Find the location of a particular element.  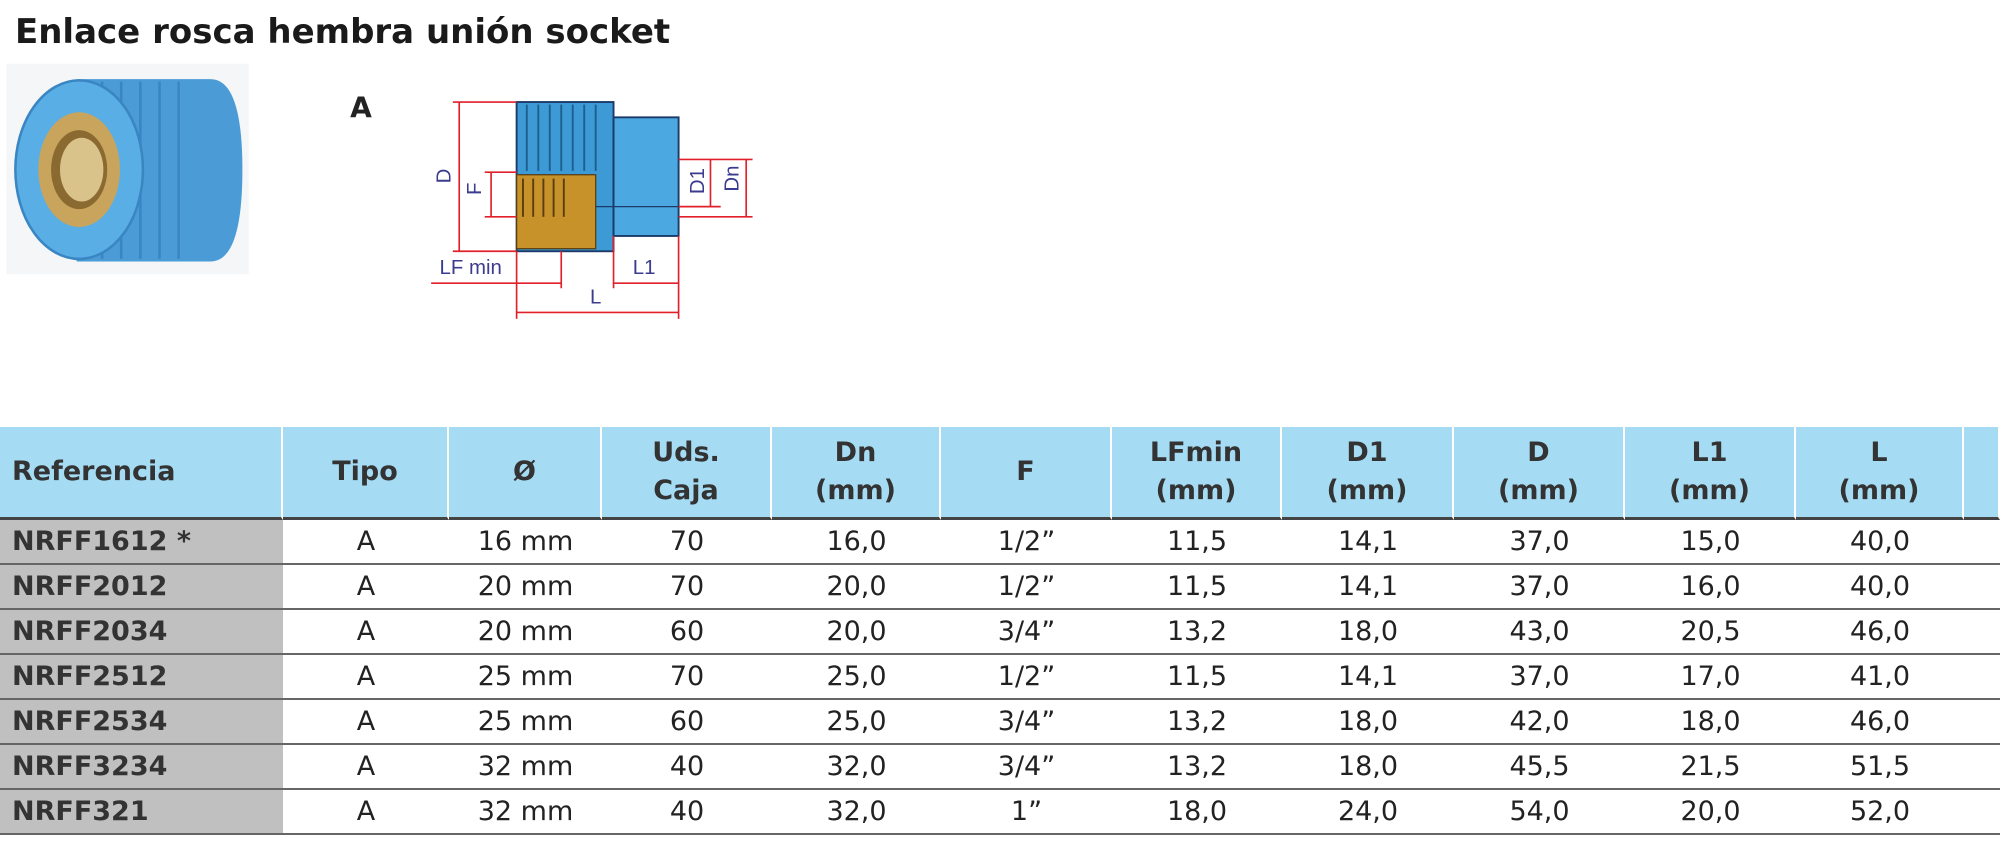

illustrations: A D F D1 Dn LF min L1 L is located at coordinates (379, 191).